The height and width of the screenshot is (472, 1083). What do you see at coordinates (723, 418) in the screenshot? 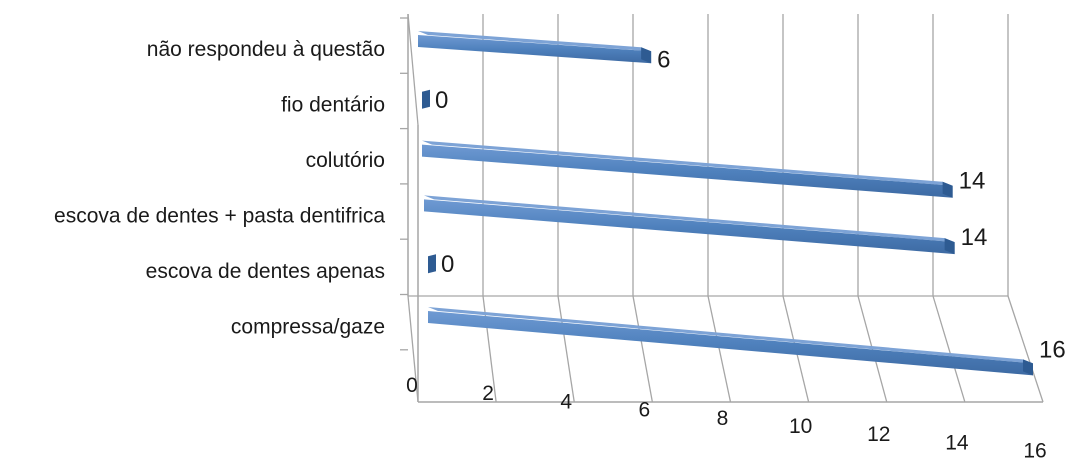
I see `x-tick-label: 8` at bounding box center [723, 418].